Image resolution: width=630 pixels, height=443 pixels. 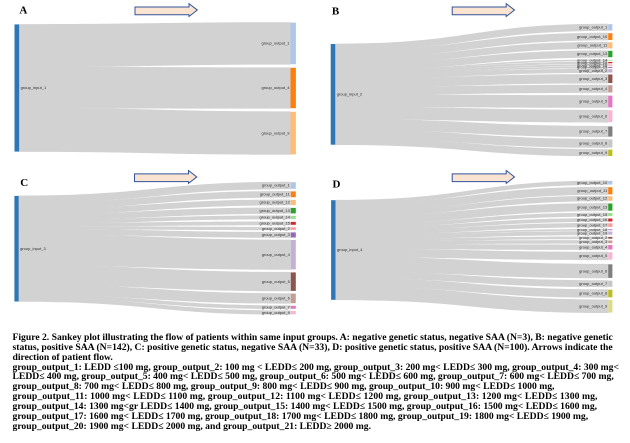 I want to click on svg-text: group_output_18, so click(x=592, y=229).